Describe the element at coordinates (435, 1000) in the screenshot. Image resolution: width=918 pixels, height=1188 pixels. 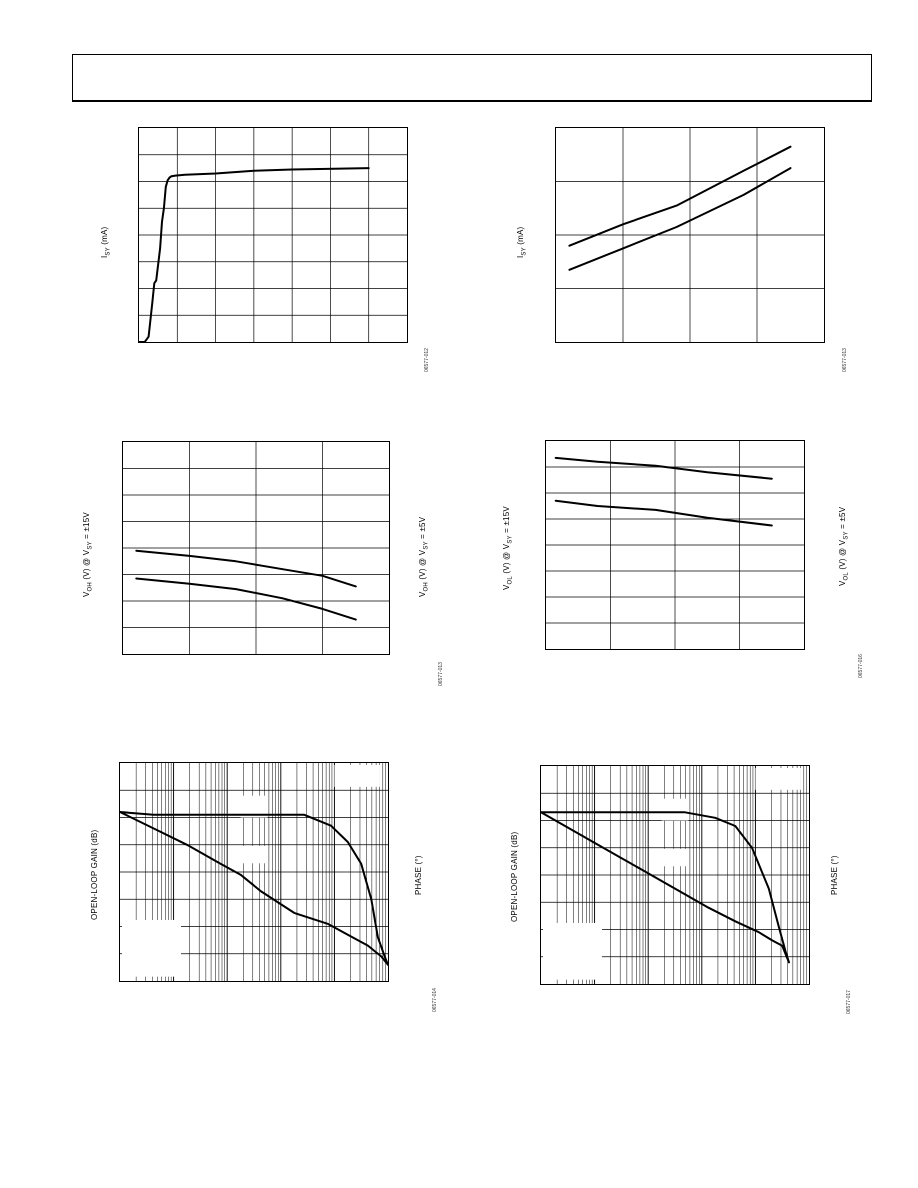
I see `figure-id-c5: 06577-014` at that location.